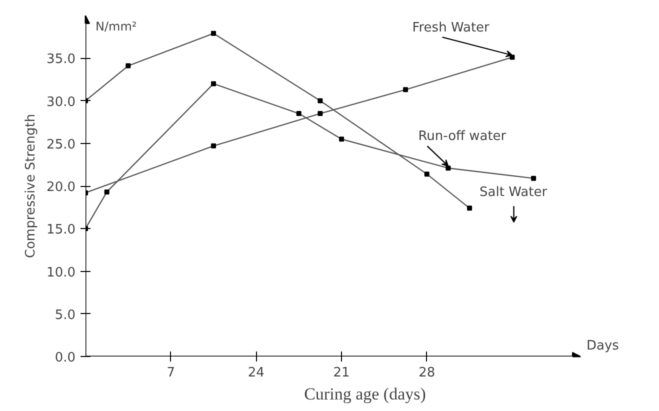 This screenshot has height=411, width=659. What do you see at coordinates (61, 230) in the screenshot?
I see `y-tick-label: 15.0` at bounding box center [61, 230].